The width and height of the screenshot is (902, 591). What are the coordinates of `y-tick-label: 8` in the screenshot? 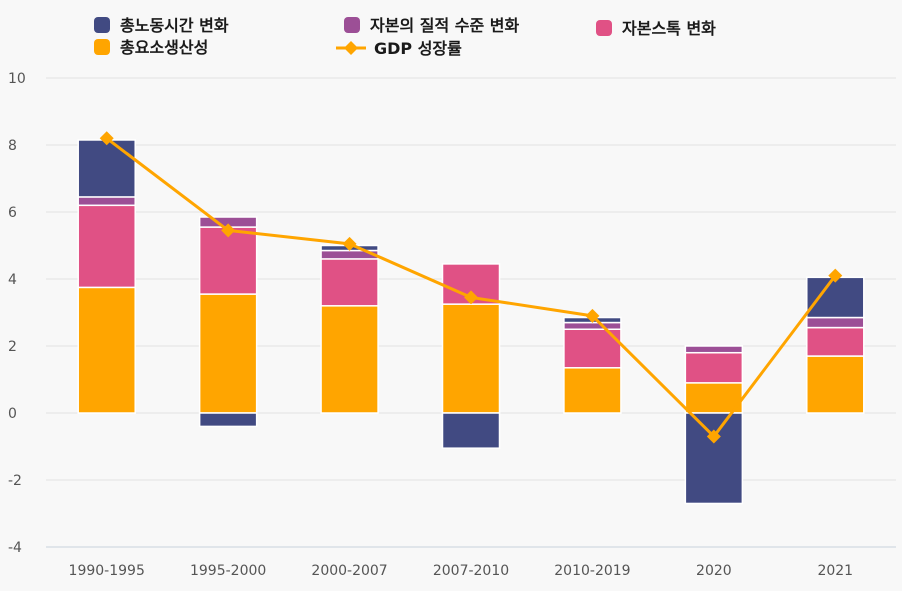 It's located at (12, 146).